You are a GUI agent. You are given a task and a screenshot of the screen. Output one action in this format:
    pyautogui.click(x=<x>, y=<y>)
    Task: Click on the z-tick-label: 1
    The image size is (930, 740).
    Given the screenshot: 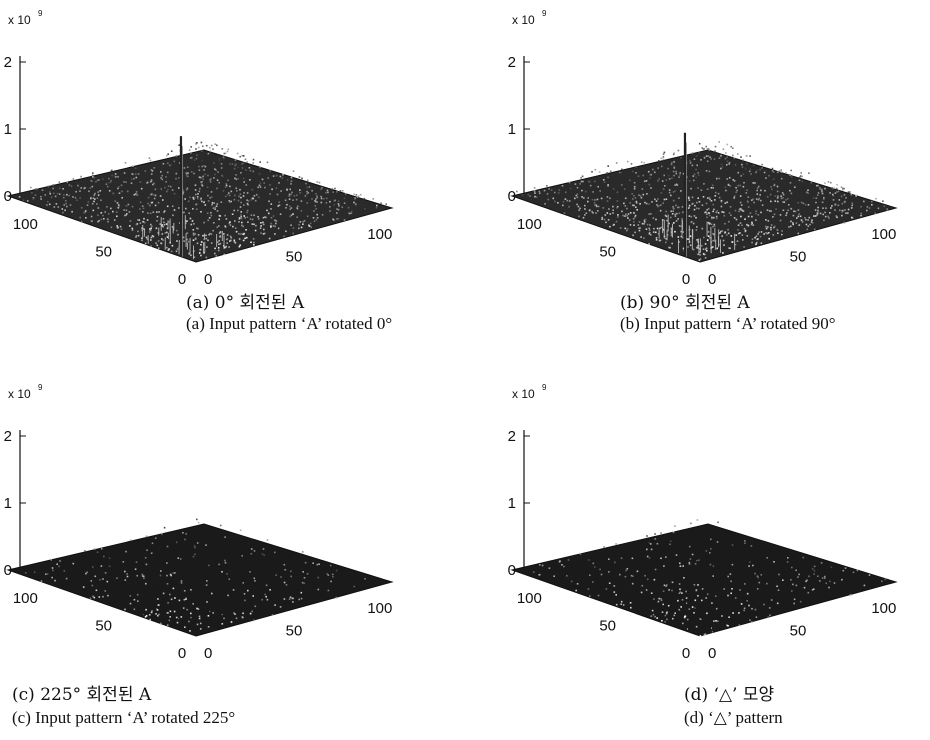 What is the action you would take?
    pyautogui.click(x=8, y=503)
    